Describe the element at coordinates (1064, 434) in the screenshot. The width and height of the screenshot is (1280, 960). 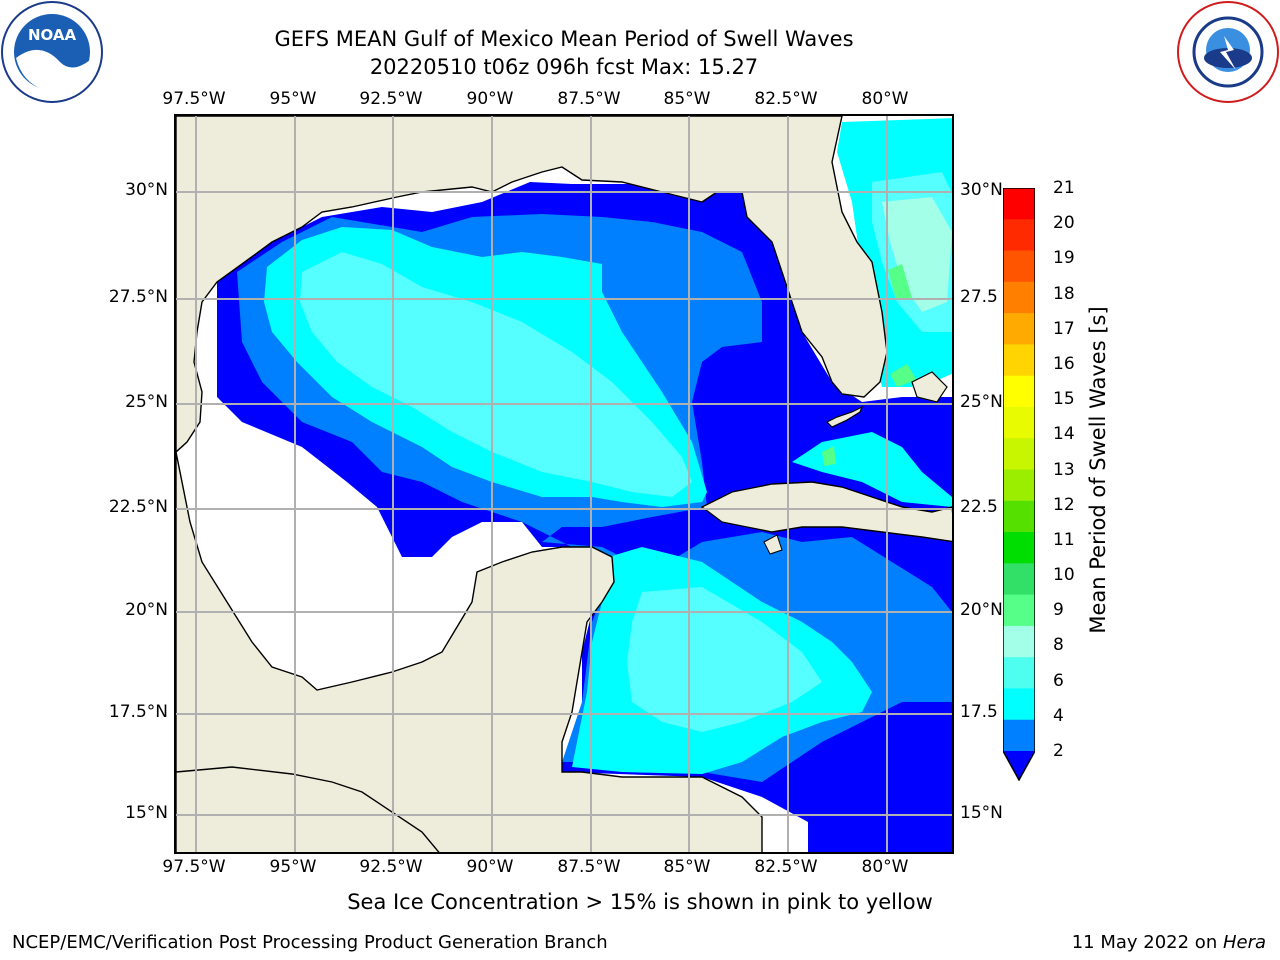
I see `colorbar-tick-label: 14` at that location.